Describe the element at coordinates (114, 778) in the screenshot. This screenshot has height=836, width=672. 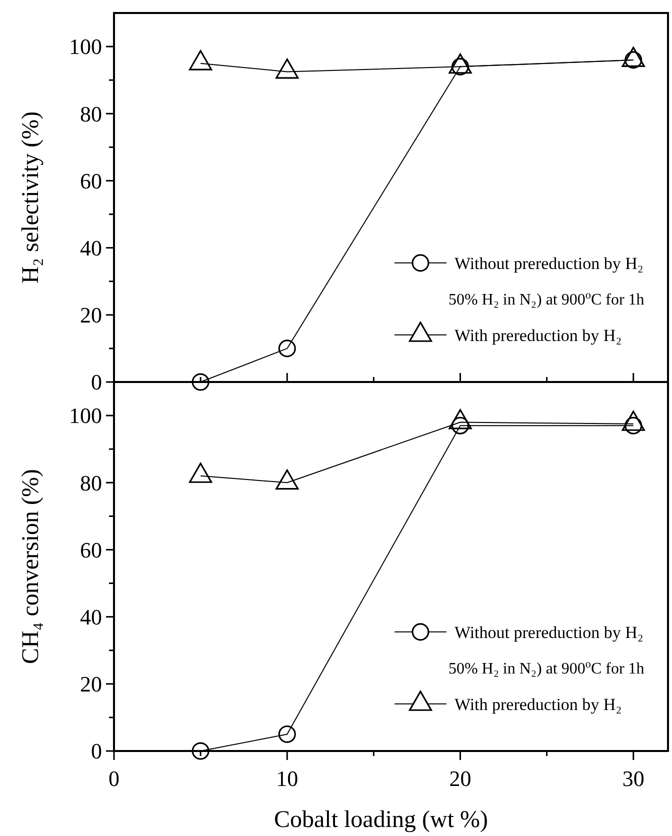
I see `x-tick-label: 0` at that location.